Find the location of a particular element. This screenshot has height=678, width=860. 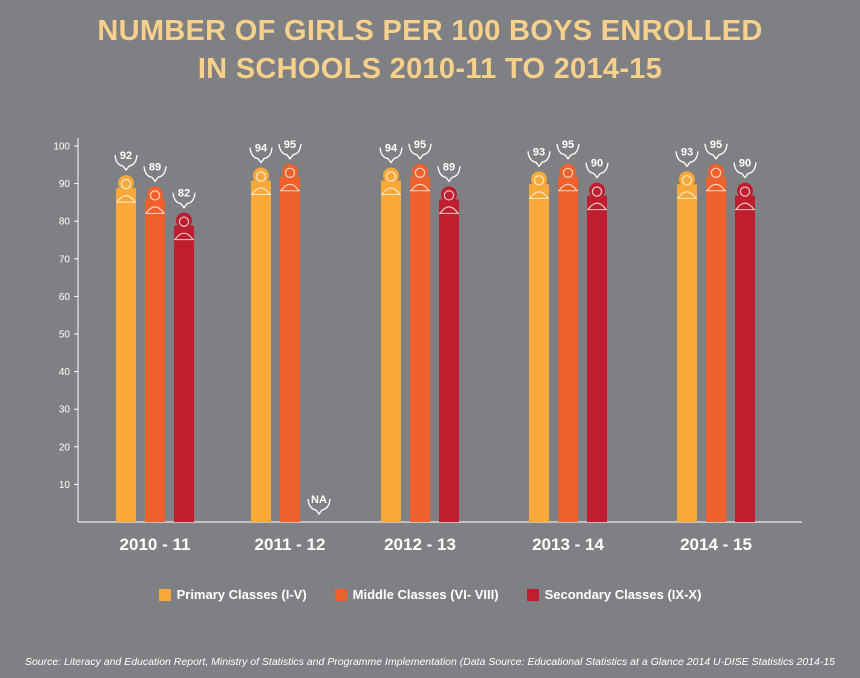

x-category-label: 2010 - 11 is located at coordinates (155, 544).